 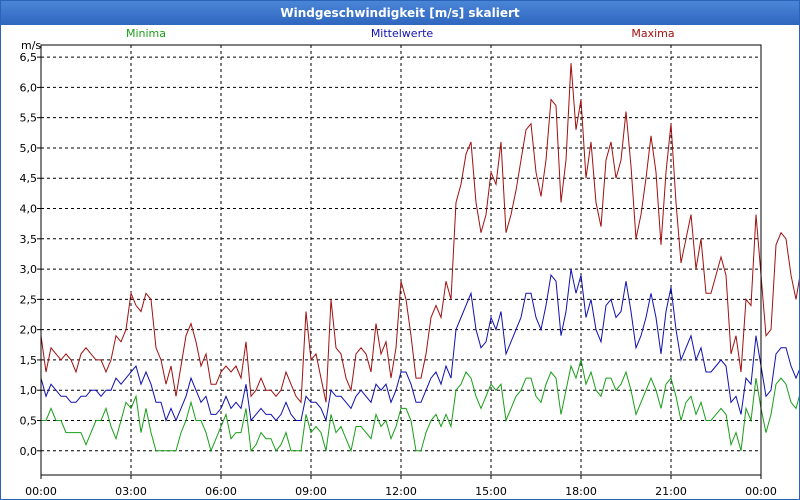 What do you see at coordinates (29, 451) in the screenshot?
I see `y-tick-label: 0,0` at bounding box center [29, 451].